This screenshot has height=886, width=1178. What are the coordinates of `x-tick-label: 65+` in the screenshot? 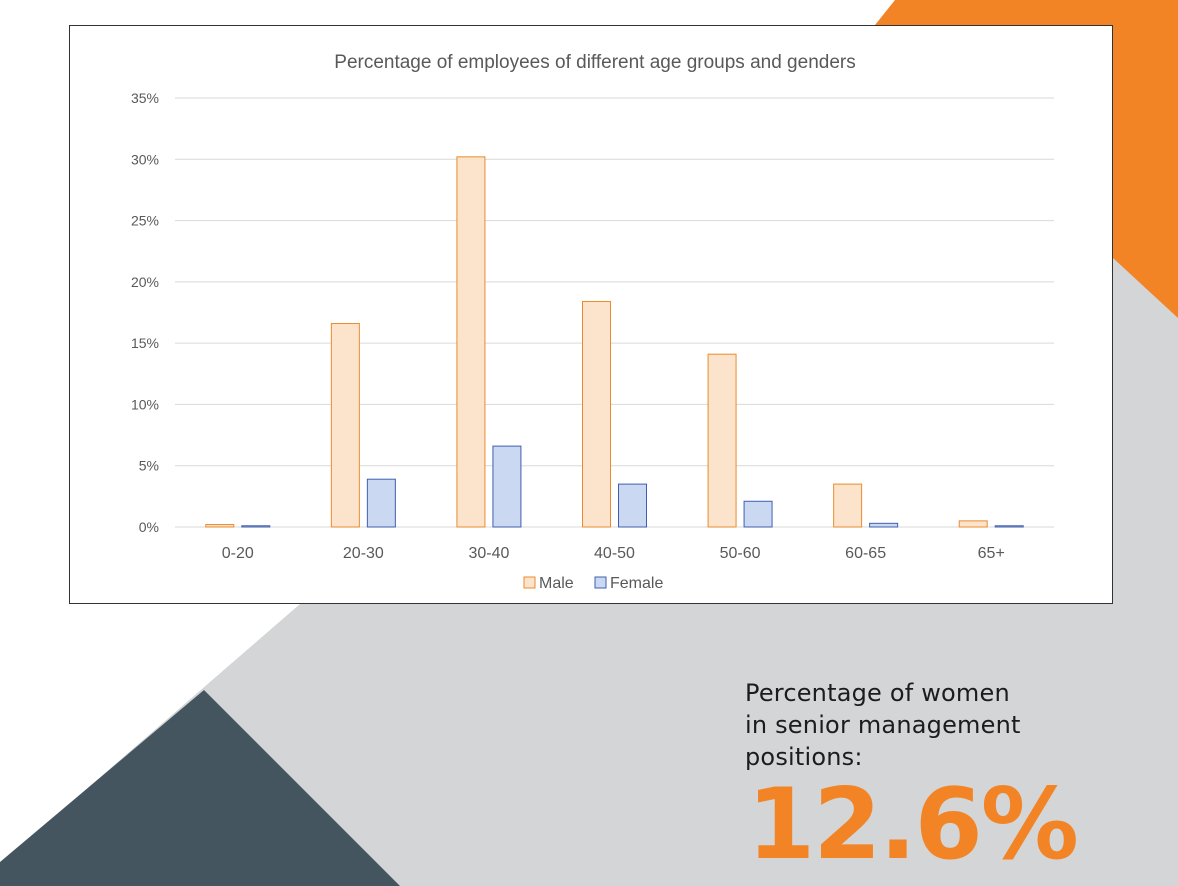 It's located at (991, 553).